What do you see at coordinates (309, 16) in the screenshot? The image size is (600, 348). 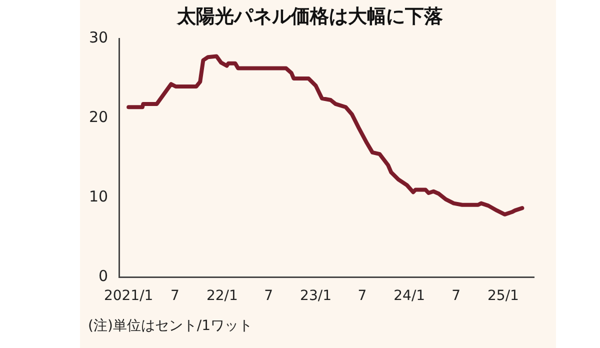 I see `chart-title: 太陽光パネル価格は大幅に下落` at bounding box center [309, 16].